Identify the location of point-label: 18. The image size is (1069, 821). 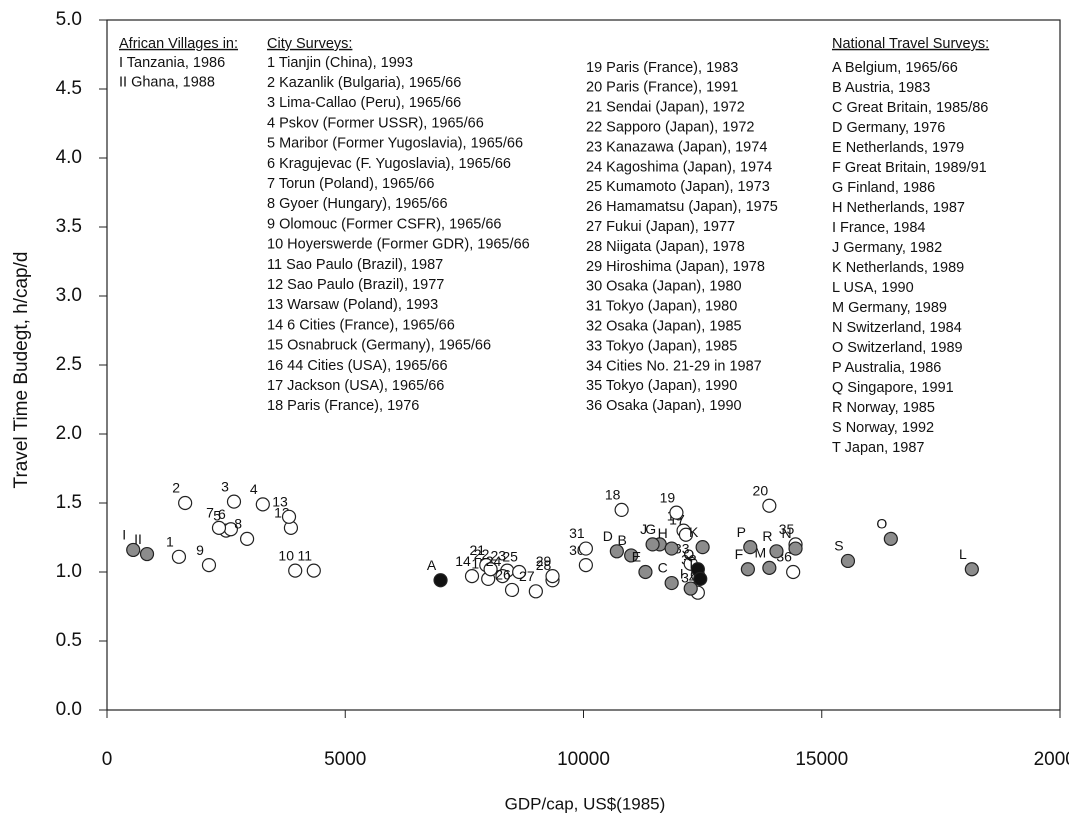
(613, 495).